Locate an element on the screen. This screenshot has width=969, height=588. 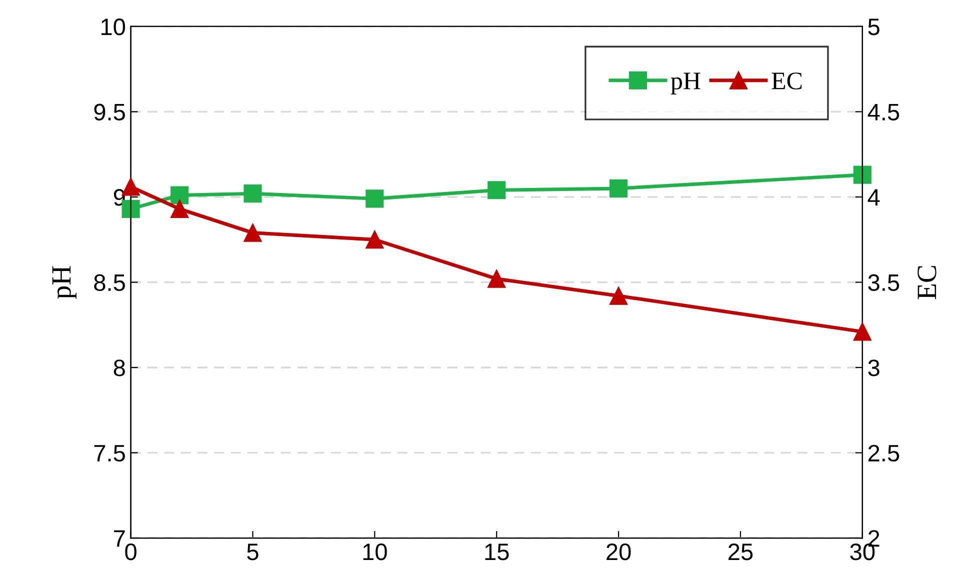
y2-tick-label: 4 is located at coordinates (874, 197).